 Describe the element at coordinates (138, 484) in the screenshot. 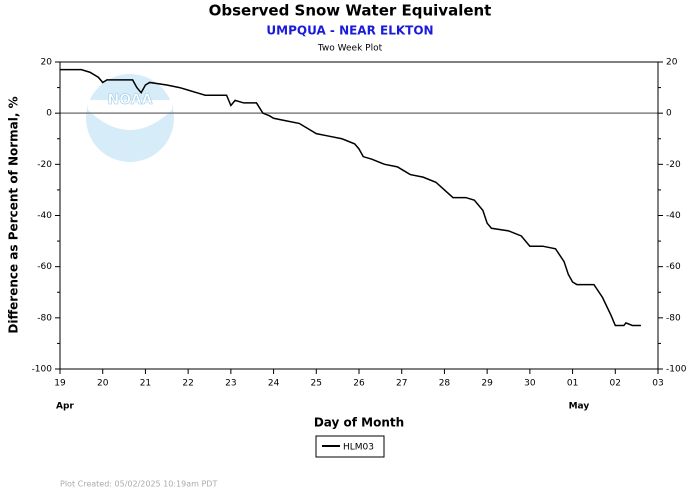

I see `footer: Plot Created: 05/02/2025 10:19am PDT` at that location.